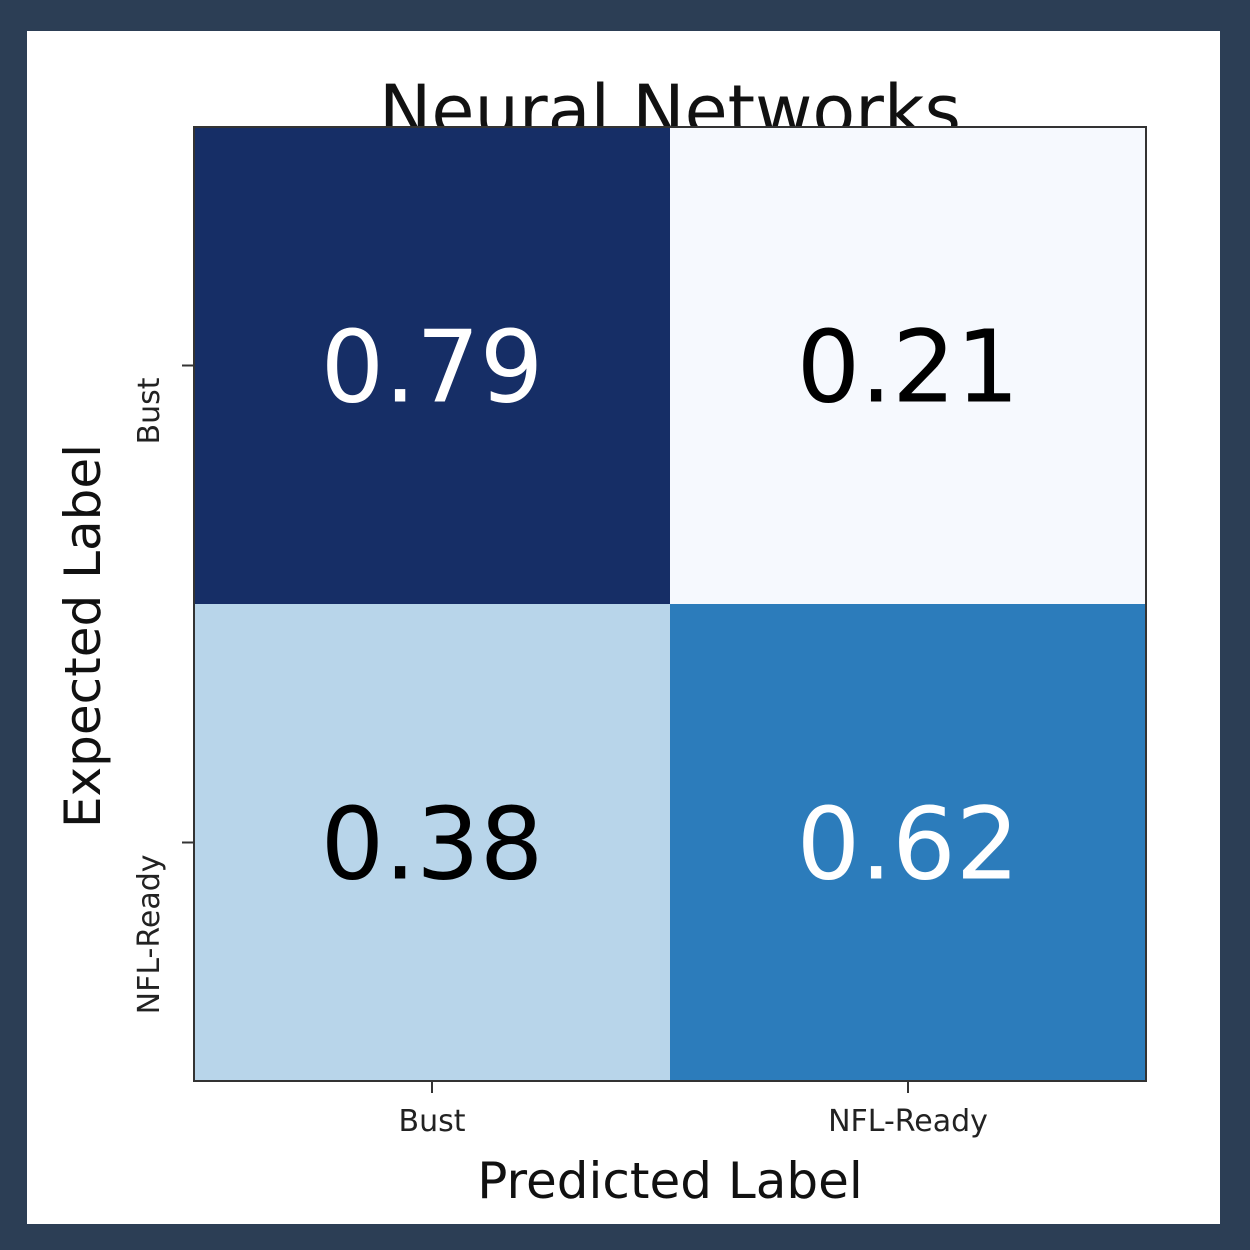 This screenshot has height=1250, width=1250. I want to click on cell-value-1-1: 0.62, so click(908, 844).